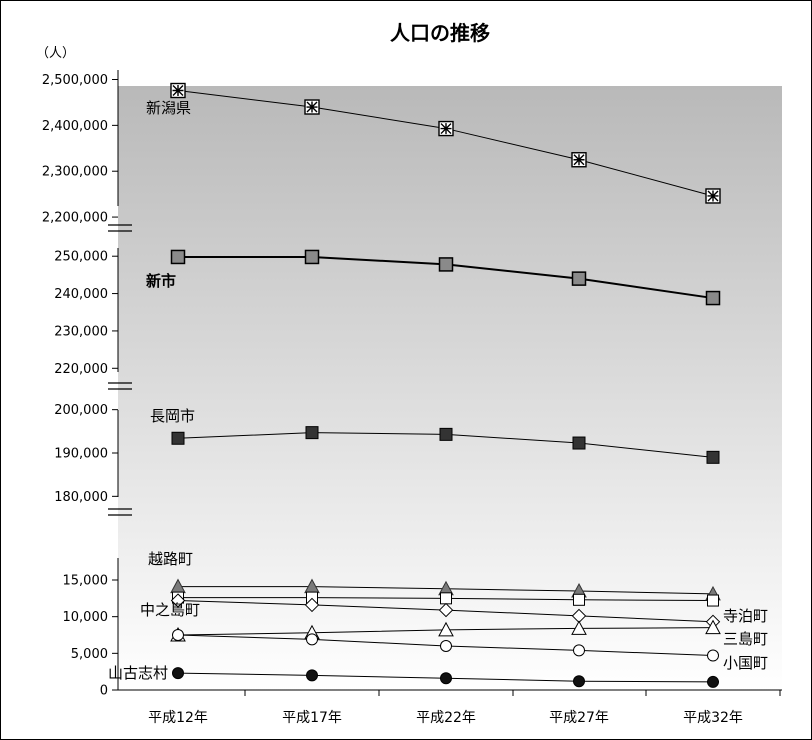 The image size is (812, 740). What do you see at coordinates (104, 691) in the screenshot?
I see `y-tick-label: 0` at bounding box center [104, 691].